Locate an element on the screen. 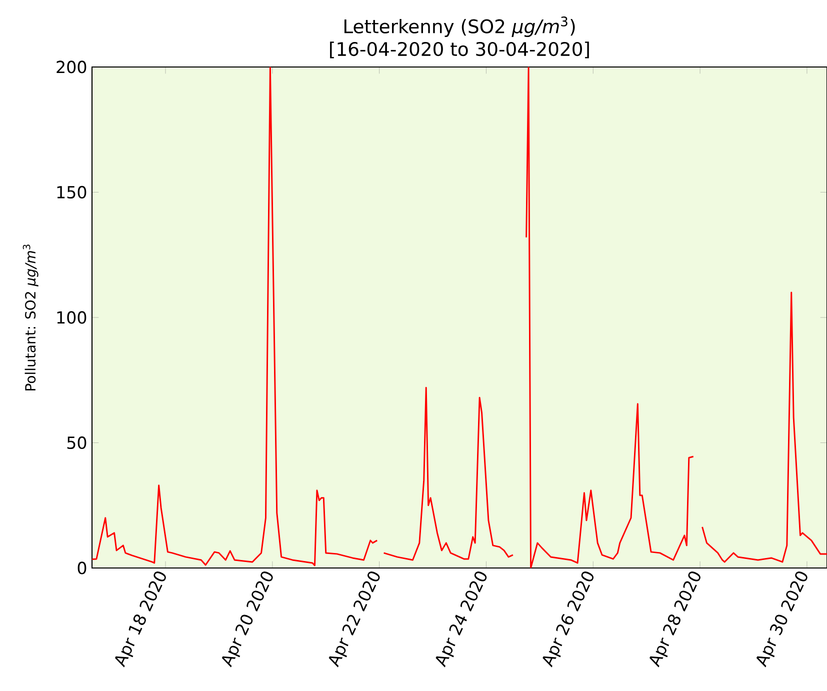  x-tick-label: Apr 26 2020 is located at coordinates (568, 620).